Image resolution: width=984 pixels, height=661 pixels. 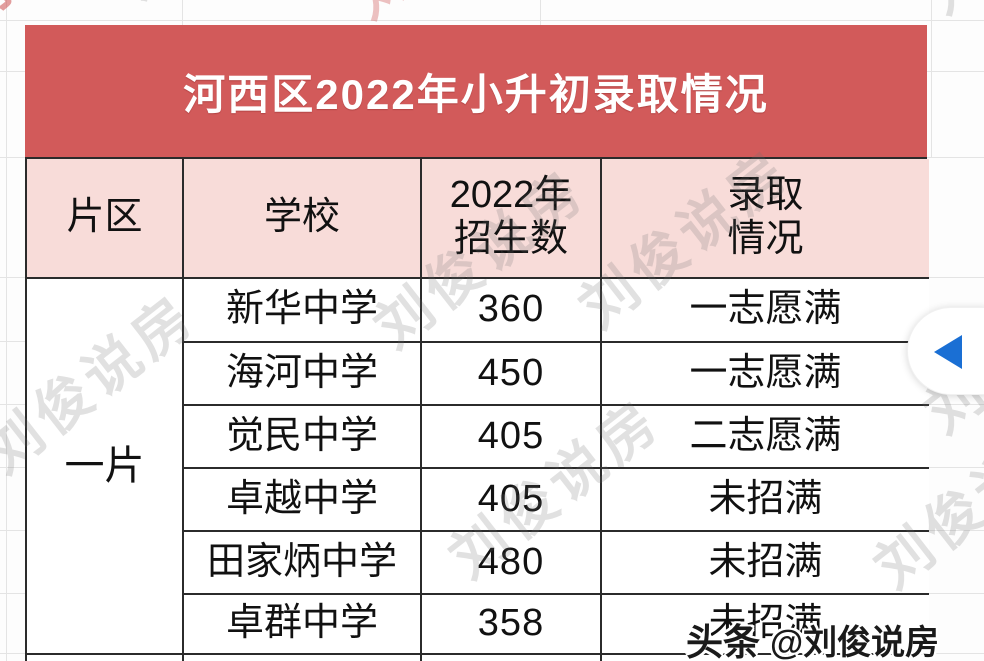 I want to click on author-handle: @刘俊说房, so click(x=855, y=642).